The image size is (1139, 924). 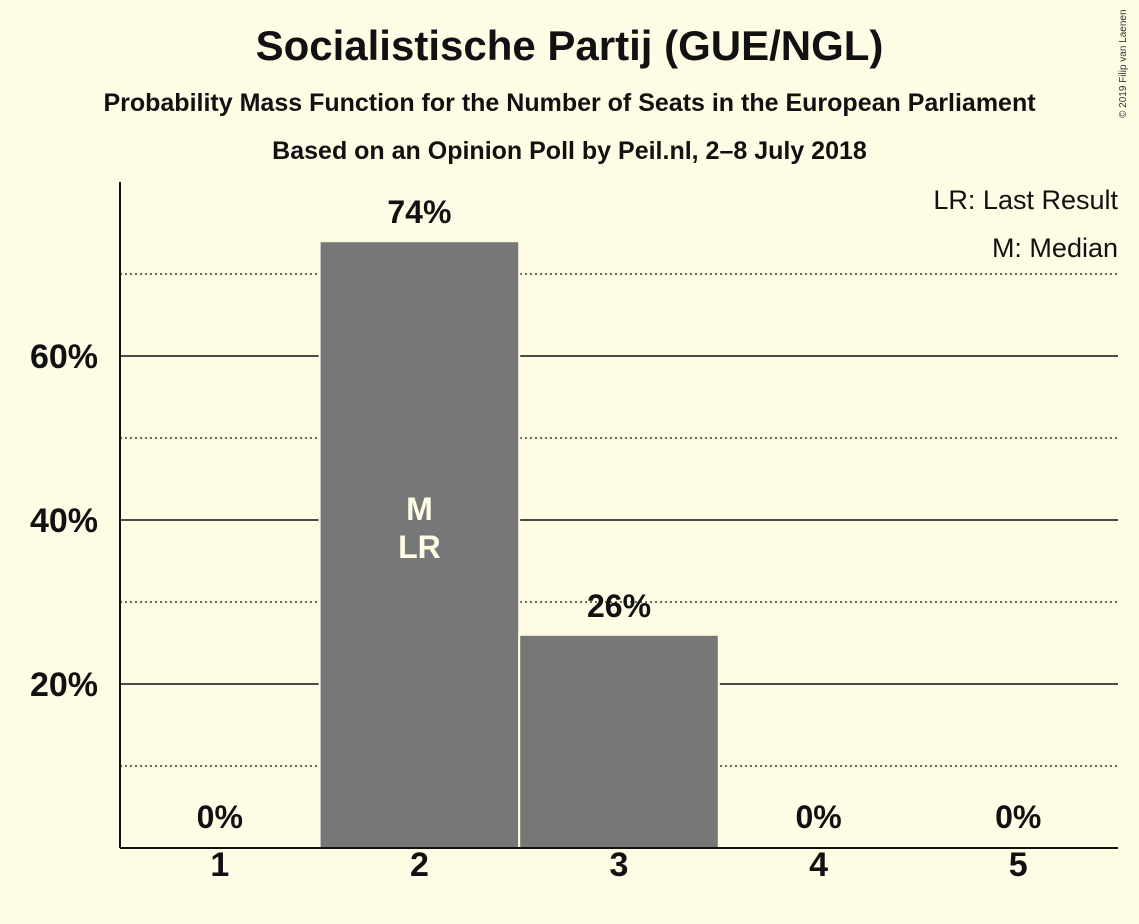 What do you see at coordinates (64, 521) in the screenshot?
I see `y-tick-label: 40%` at bounding box center [64, 521].